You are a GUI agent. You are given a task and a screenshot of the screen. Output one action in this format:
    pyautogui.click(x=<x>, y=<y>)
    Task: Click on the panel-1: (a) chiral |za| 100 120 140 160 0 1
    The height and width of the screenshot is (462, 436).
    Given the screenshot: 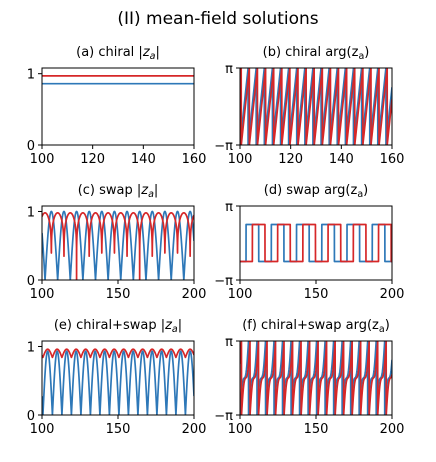 What is the action you would take?
    pyautogui.click(x=117, y=106)
    